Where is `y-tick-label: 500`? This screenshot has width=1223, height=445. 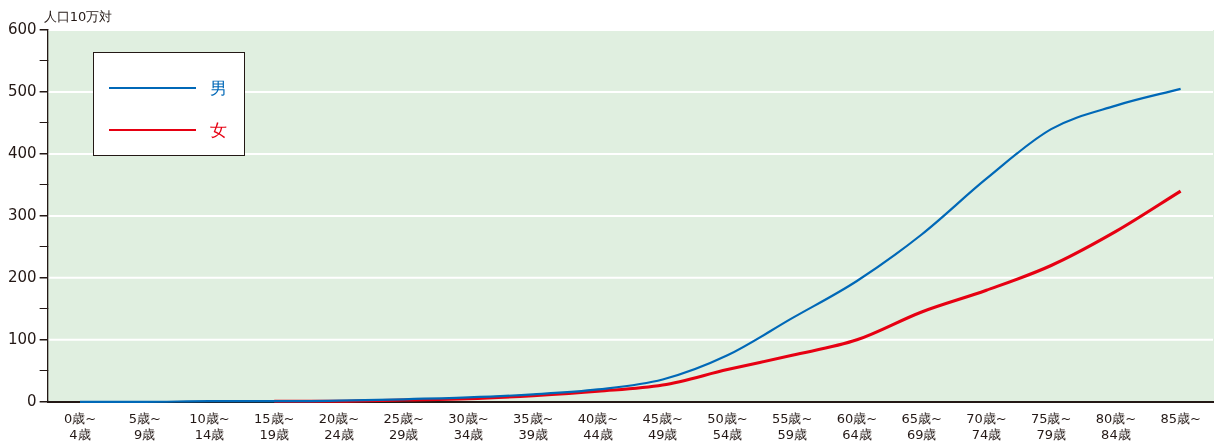
y-tick-label: 500 is located at coordinates (22, 90).